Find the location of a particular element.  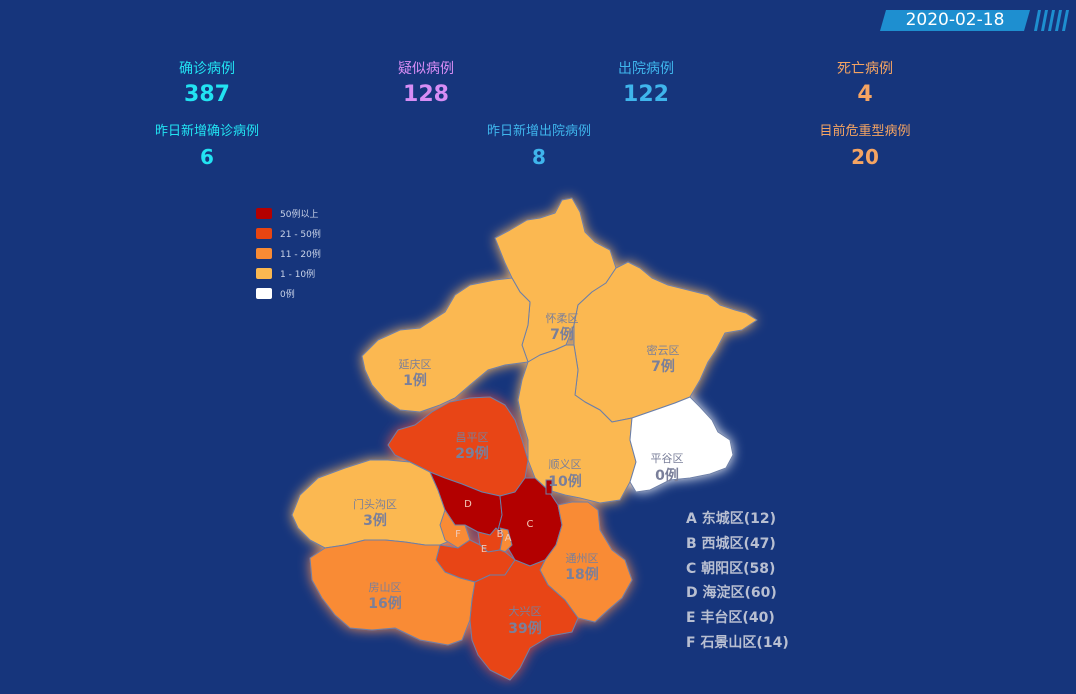

label-changping-name: 昌平区 is located at coordinates (472, 437).